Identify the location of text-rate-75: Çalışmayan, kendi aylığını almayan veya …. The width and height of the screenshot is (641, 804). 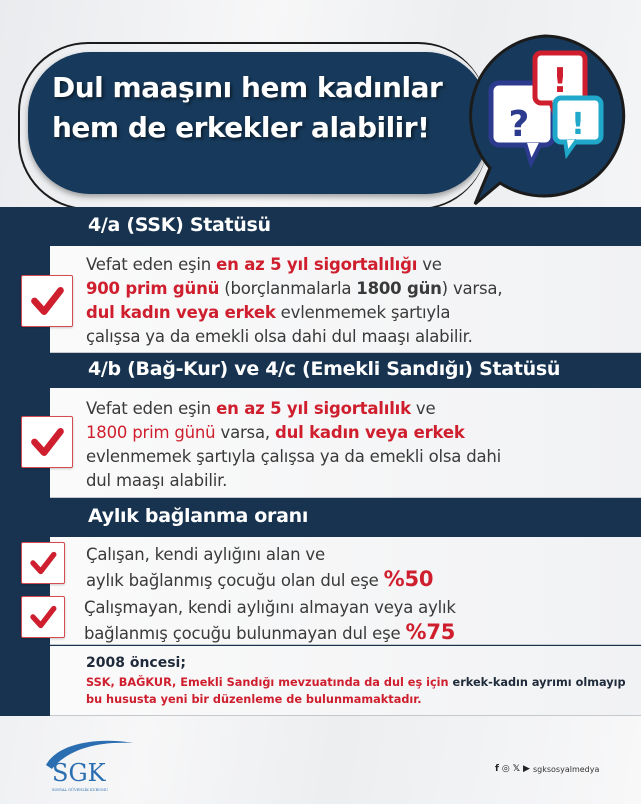
(270, 621).